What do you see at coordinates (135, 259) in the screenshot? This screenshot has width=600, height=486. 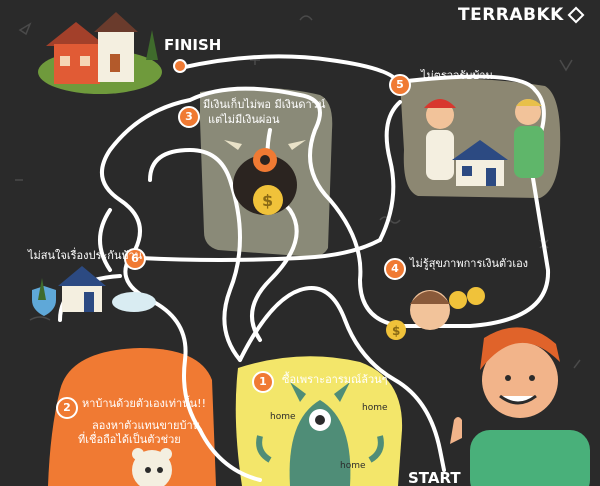 I see `step-6-number-badge: 6` at bounding box center [135, 259].